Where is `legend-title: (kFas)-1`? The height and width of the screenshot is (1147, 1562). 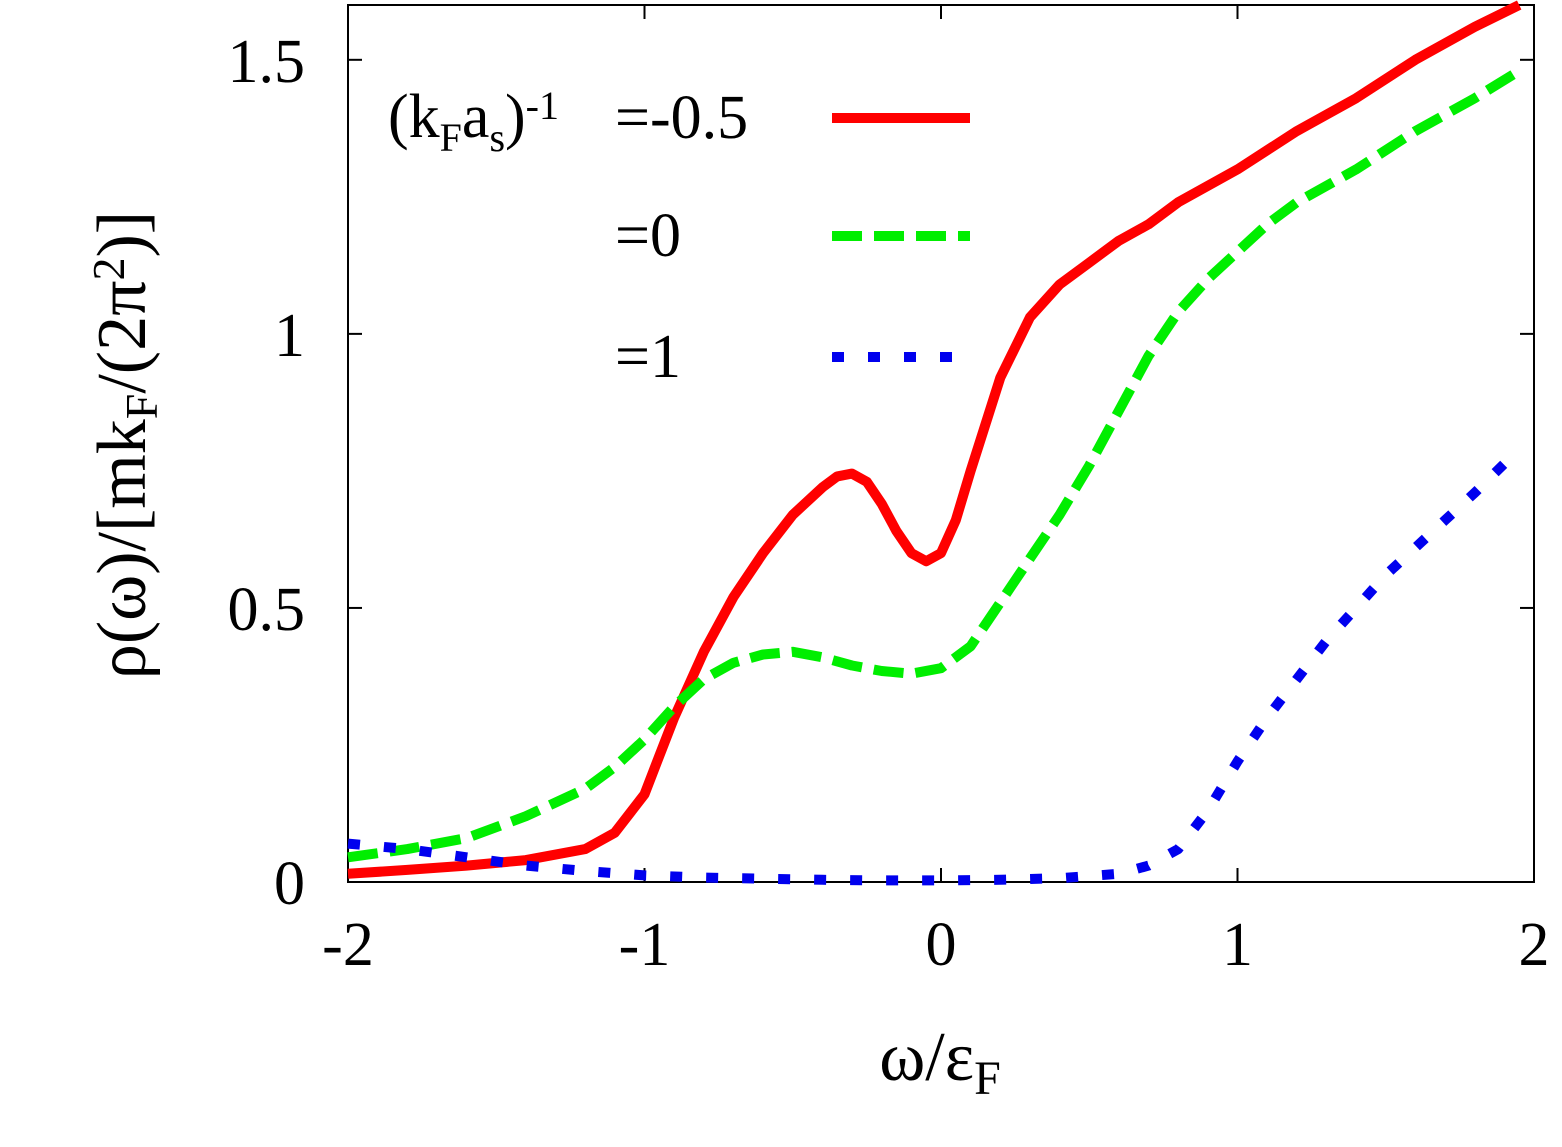 legend-title: (kFas)-1 is located at coordinates (473, 121).